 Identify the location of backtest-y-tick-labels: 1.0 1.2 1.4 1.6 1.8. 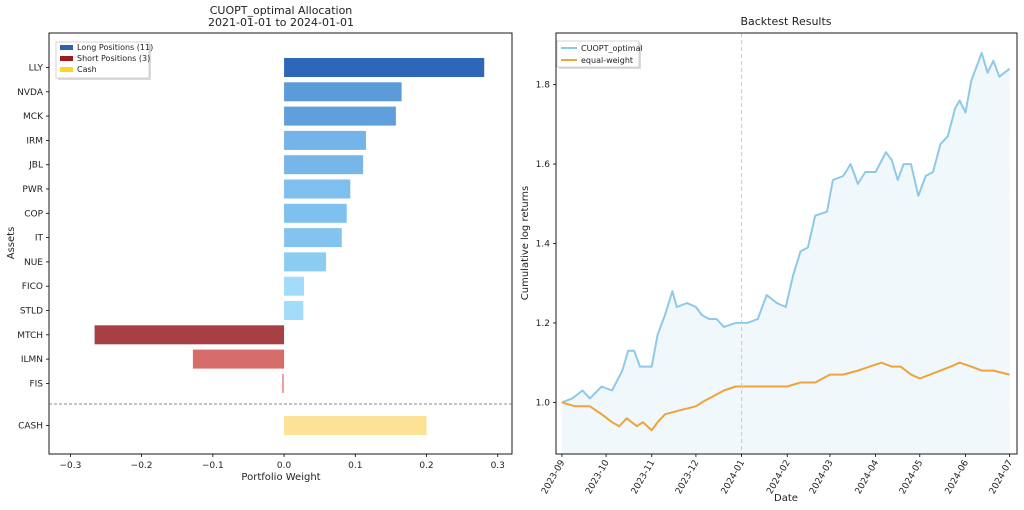
(546, 244).